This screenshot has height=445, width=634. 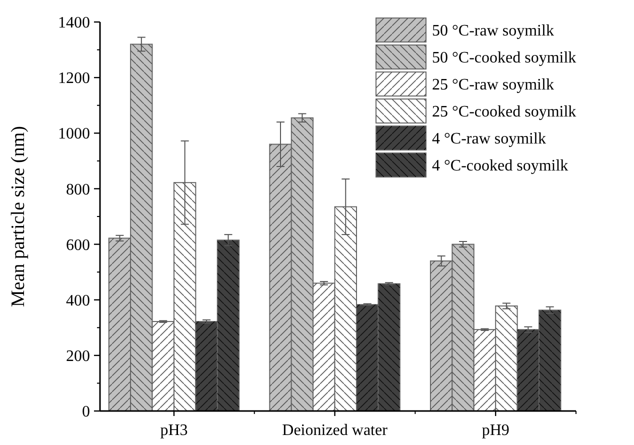 What do you see at coordinates (78, 245) in the screenshot?
I see `y-tick-label: 600` at bounding box center [78, 245].